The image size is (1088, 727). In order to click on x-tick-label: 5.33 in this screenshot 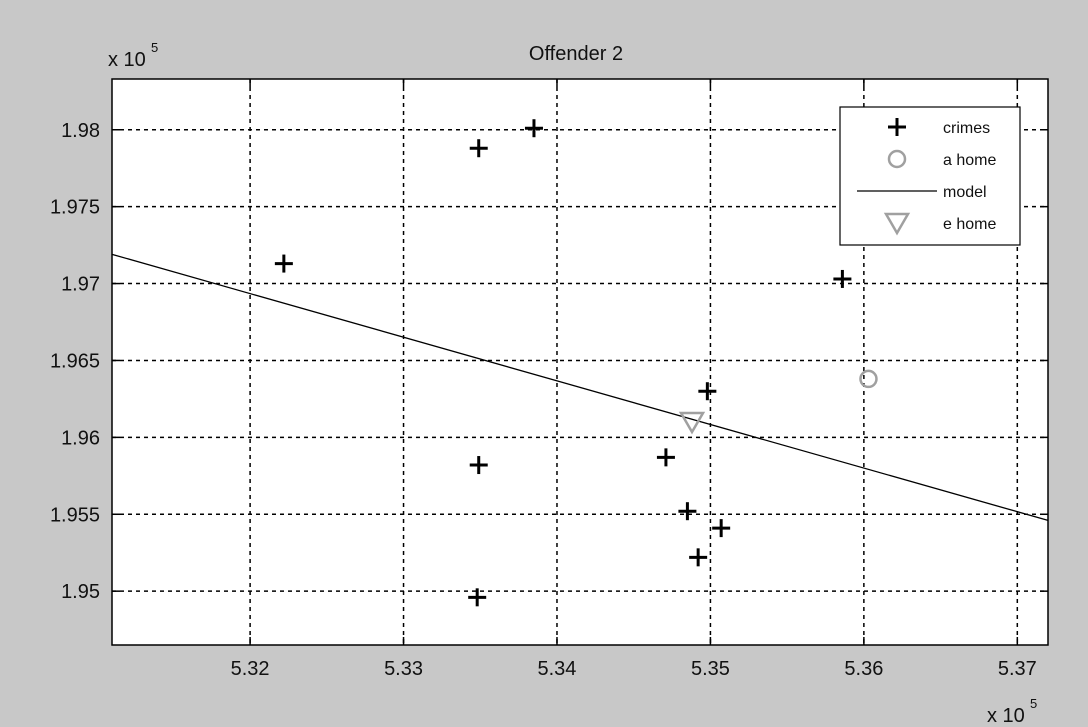, I will do `click(403, 669)`.